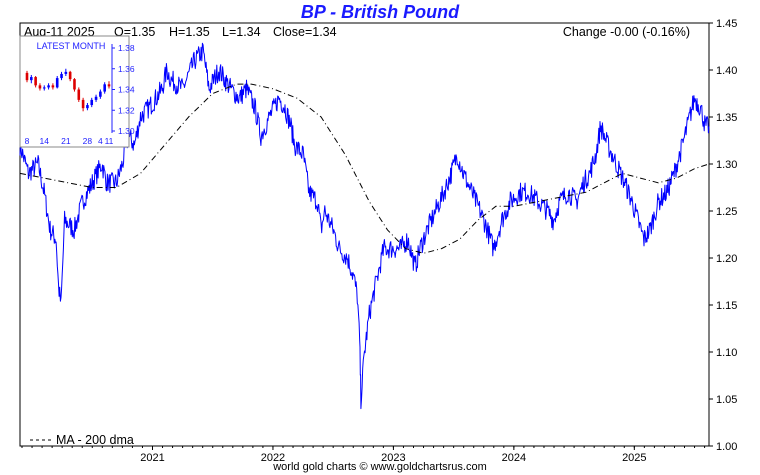 Image resolution: width=760 pixels, height=475 pixels. What do you see at coordinates (88, 141) in the screenshot?
I see `inset-x-tick-label: 28` at bounding box center [88, 141].